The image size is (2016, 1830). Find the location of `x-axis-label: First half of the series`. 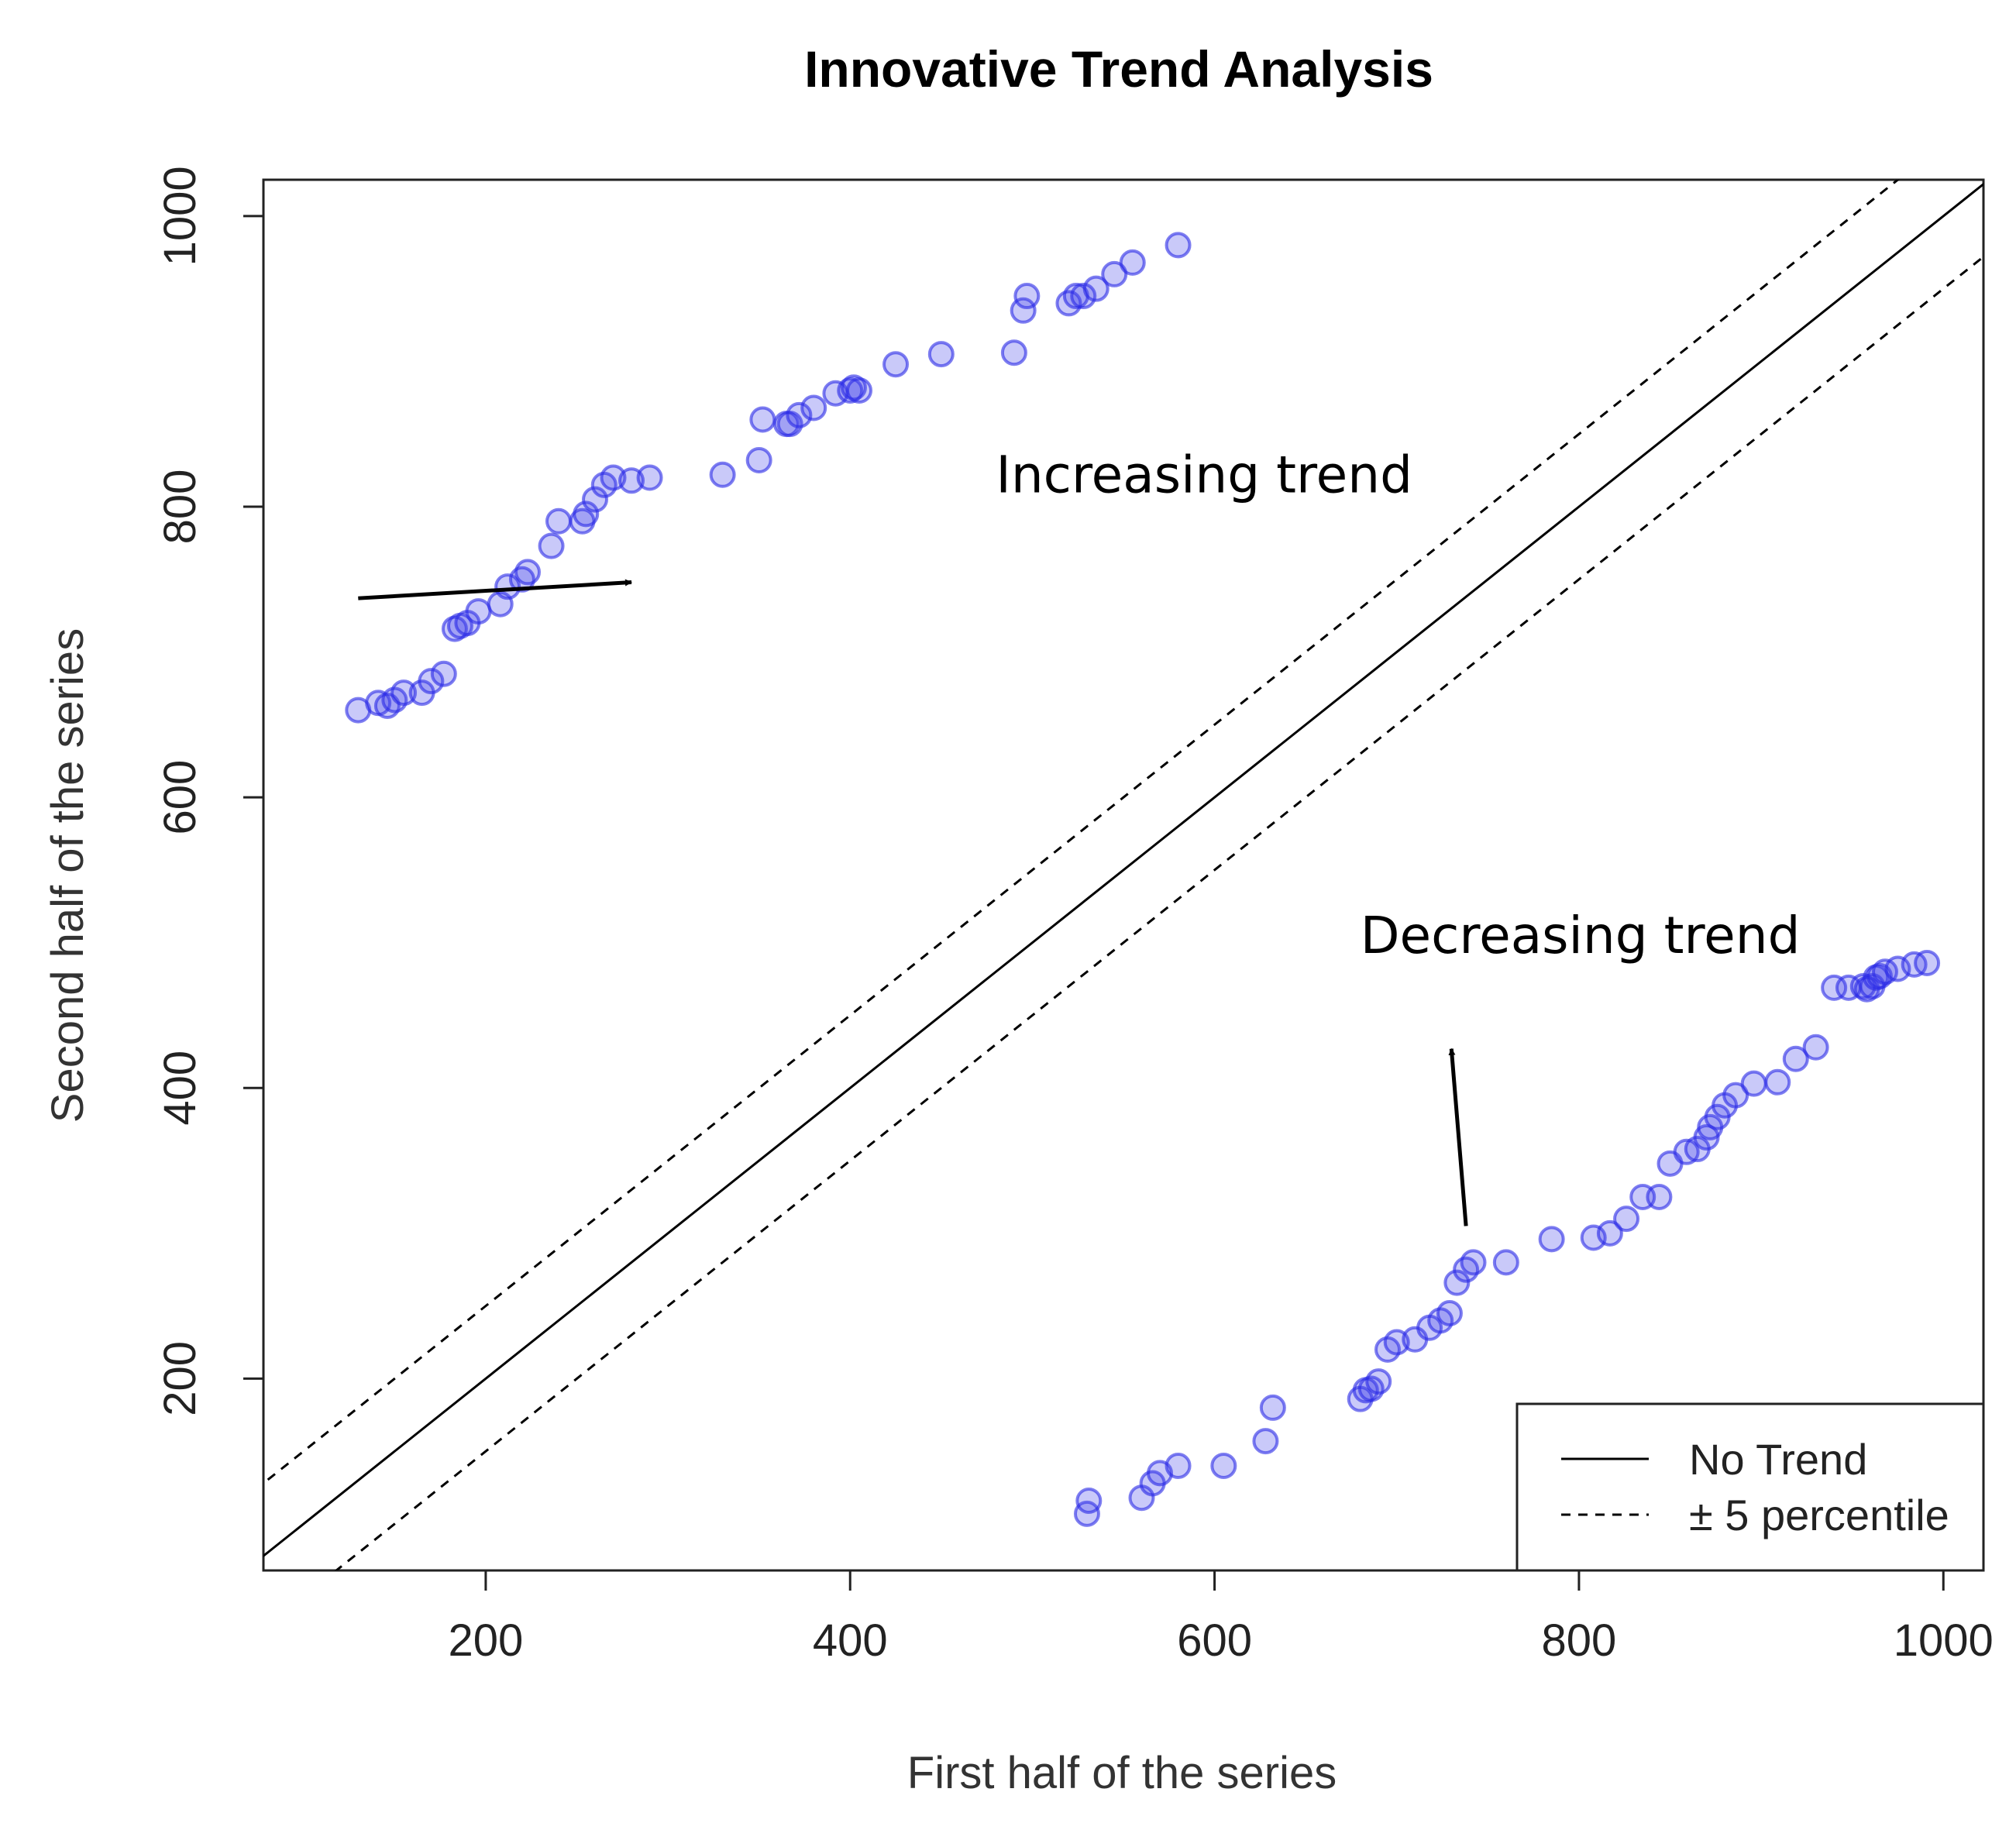

x-axis-label: First half of the series is located at coordinates (1122, 1773).